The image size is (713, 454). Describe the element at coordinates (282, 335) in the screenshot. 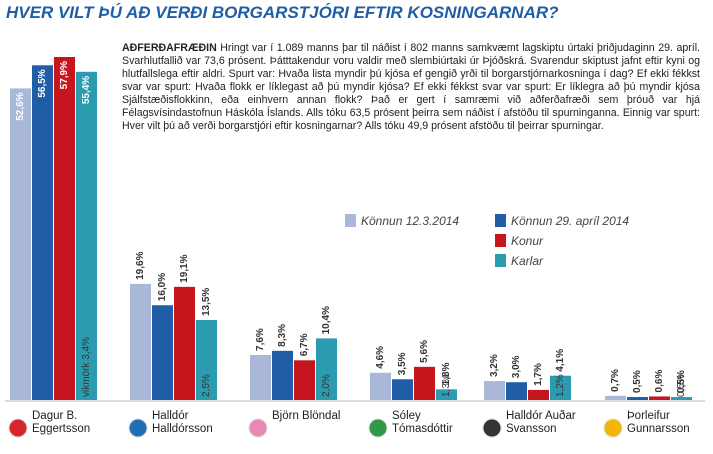

I see `value-label: 8,3%` at that location.